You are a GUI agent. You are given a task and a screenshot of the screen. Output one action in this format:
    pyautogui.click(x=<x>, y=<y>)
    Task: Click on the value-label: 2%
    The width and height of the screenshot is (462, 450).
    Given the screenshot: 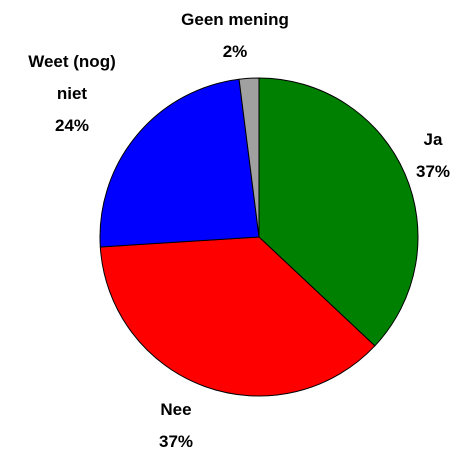 What is the action you would take?
    pyautogui.click(x=235, y=51)
    